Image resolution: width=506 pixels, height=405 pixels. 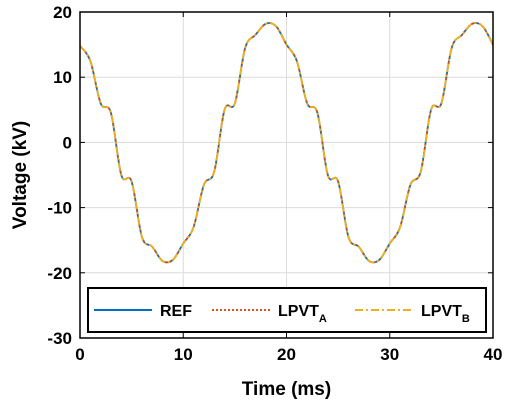 What do you see at coordinates (286, 354) in the screenshot?
I see `x-tick-label: 20` at bounding box center [286, 354].